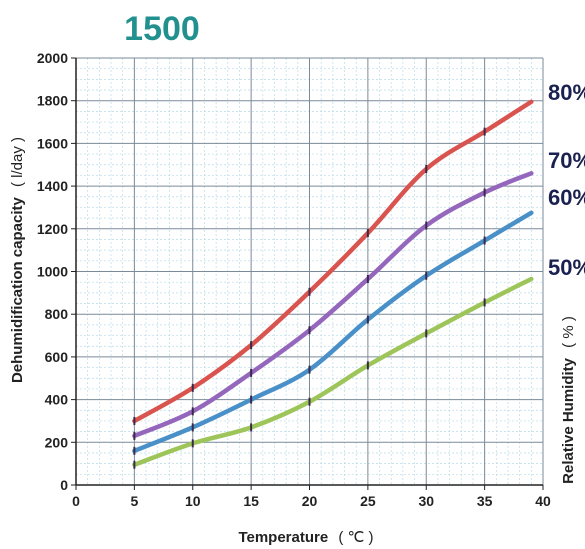 This screenshot has height=549, width=585. I want to click on y-tick-label: 600, so click(57, 357).